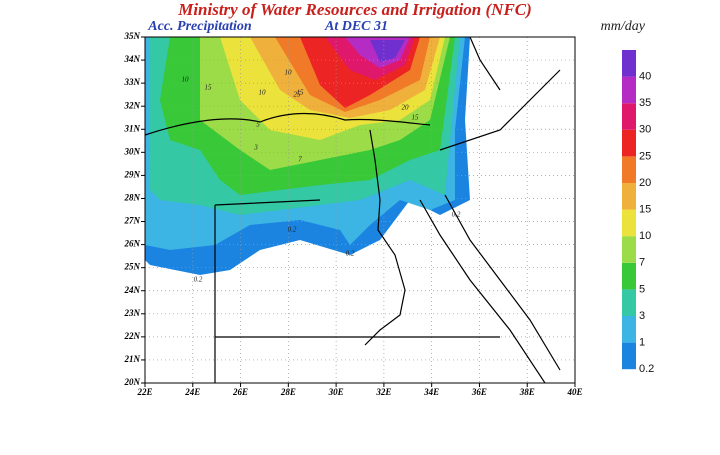 The height and width of the screenshot is (455, 720). Describe the element at coordinates (288, 392) in the screenshot. I see `x-tick-label: 28E` at that location.